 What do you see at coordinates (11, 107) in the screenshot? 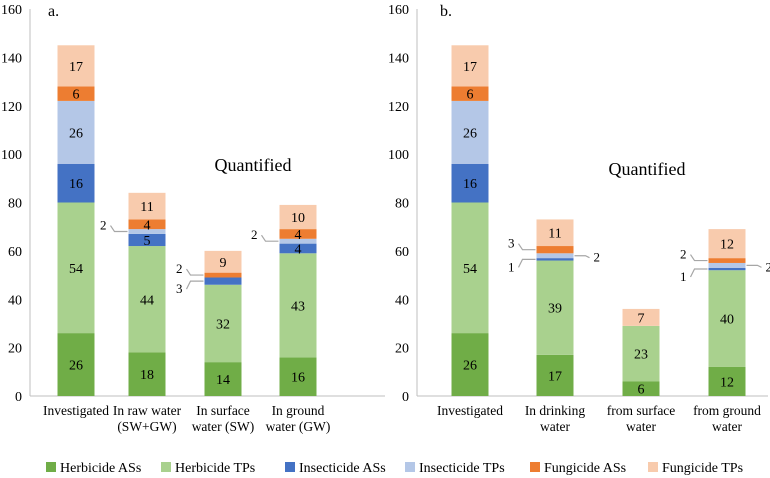
I see `y-tick-label: 120` at bounding box center [11, 107].